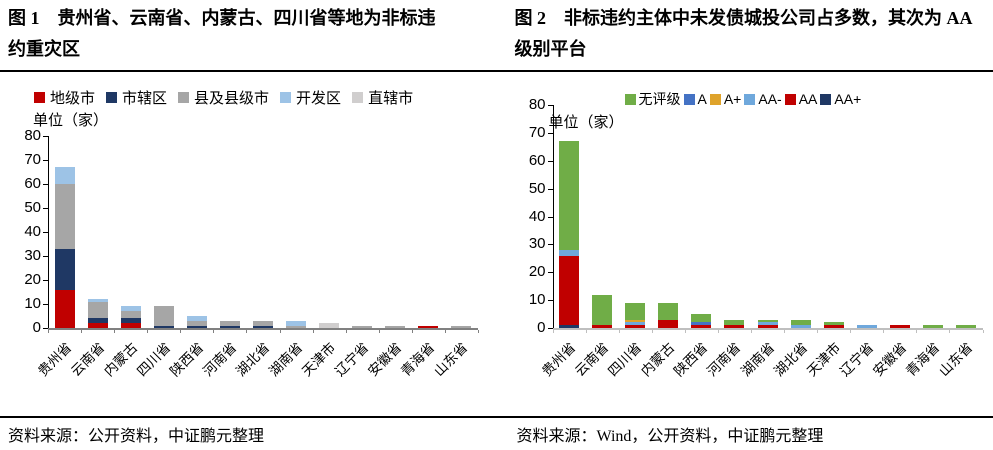  Describe the element at coordinates (391, 98) in the screenshot. I see `legend-label: 直辖市` at that location.